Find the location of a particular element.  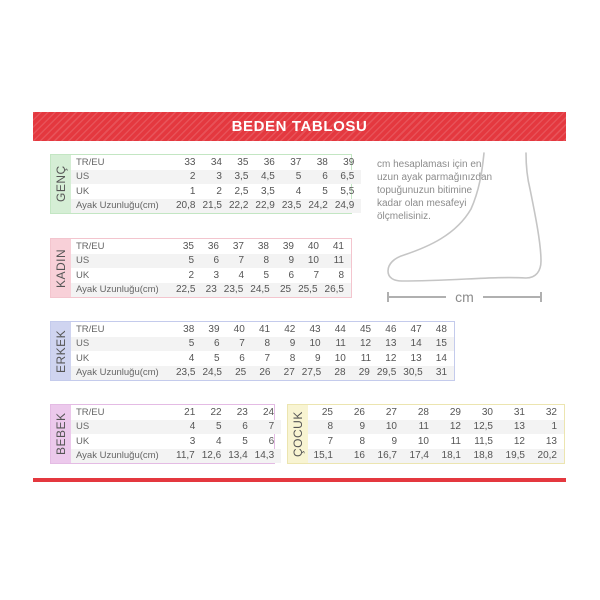

table-row: US 5 6 7 8 9 10 11 12 13 14 15 is located at coordinates (262, 343).